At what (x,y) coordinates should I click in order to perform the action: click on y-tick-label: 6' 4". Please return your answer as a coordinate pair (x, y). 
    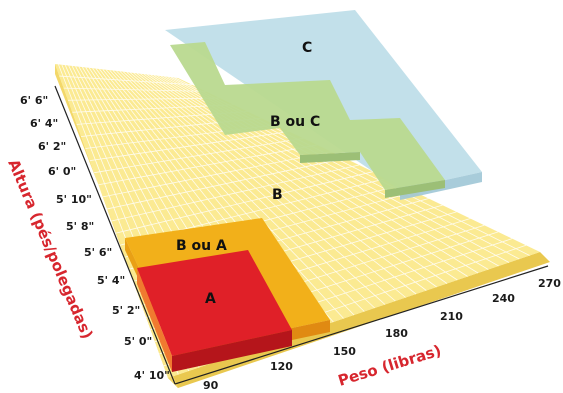
    Looking at the image, I should click on (44, 123).